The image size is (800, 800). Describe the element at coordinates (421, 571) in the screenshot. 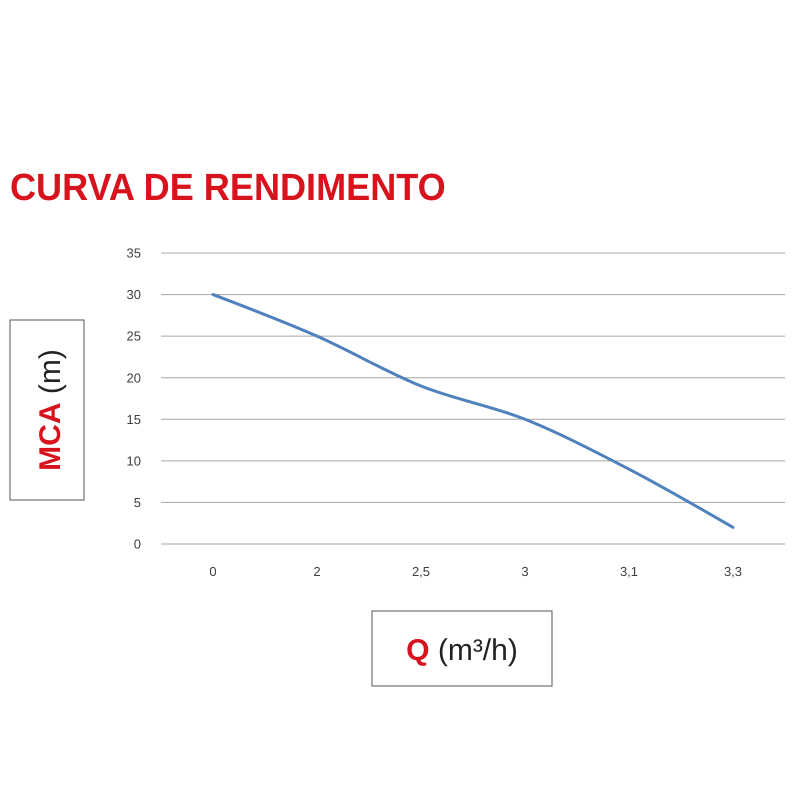

I see `x-tick-label: 2,5` at that location.